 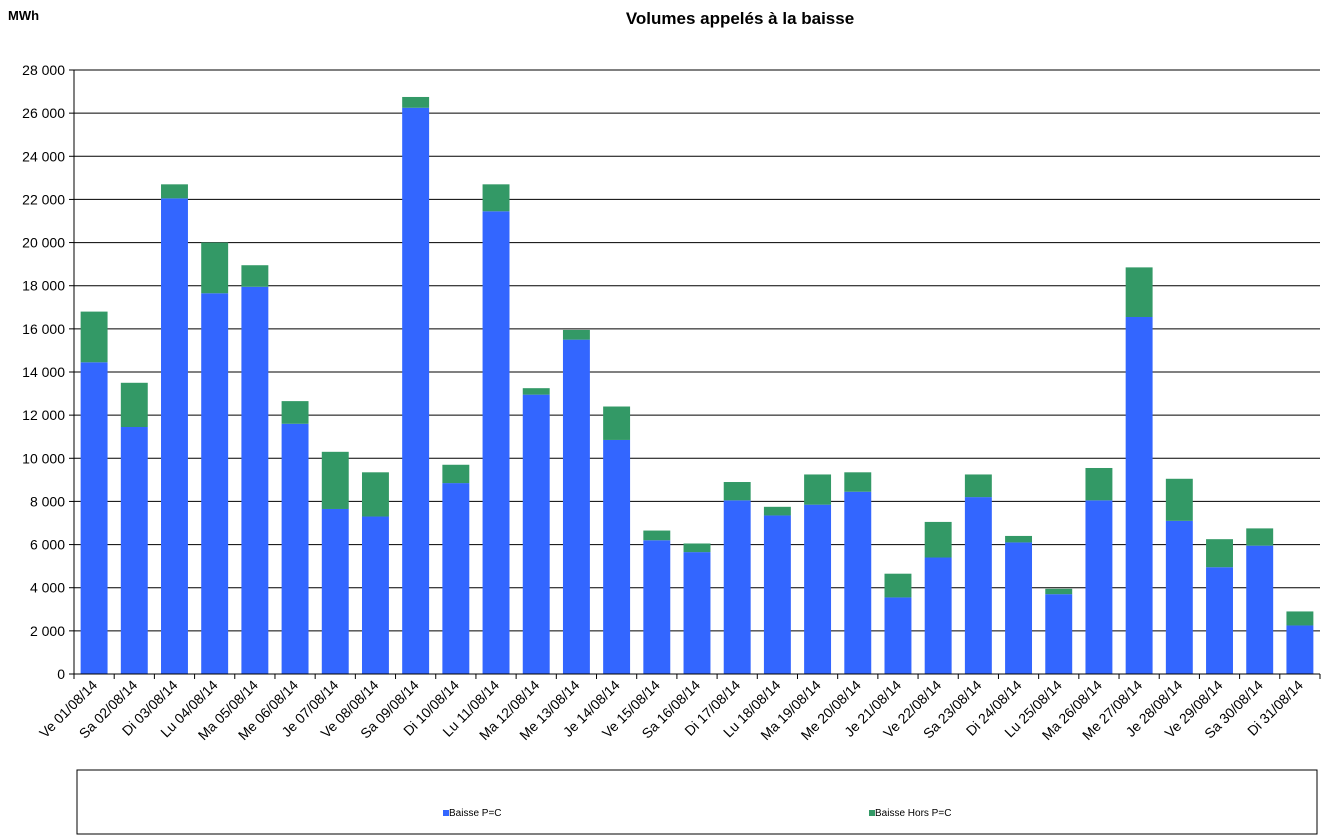 What do you see at coordinates (43, 415) in the screenshot?
I see `y-tick-label: 12 000` at bounding box center [43, 415].